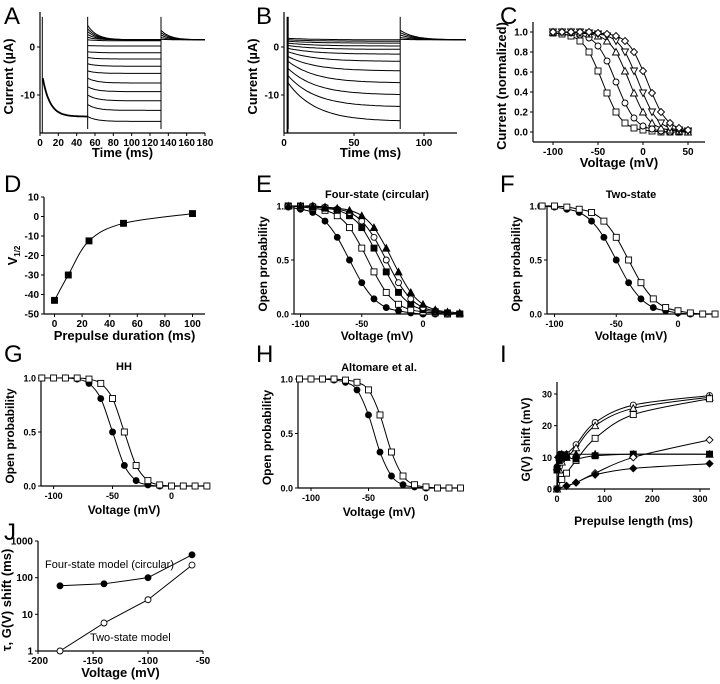 The height and width of the screenshot is (684, 720). Describe the element at coordinates (433, 39) in the screenshot. I see `tail-trace` at that location.